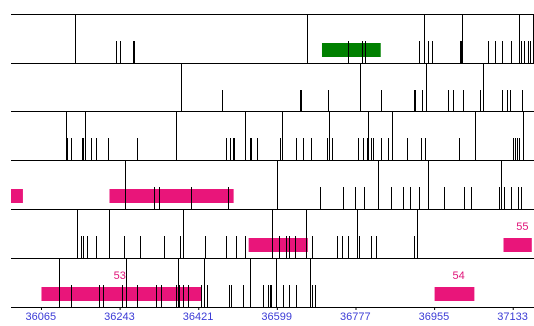  I want to click on axis-tick-label: 36599, so click(276, 317).